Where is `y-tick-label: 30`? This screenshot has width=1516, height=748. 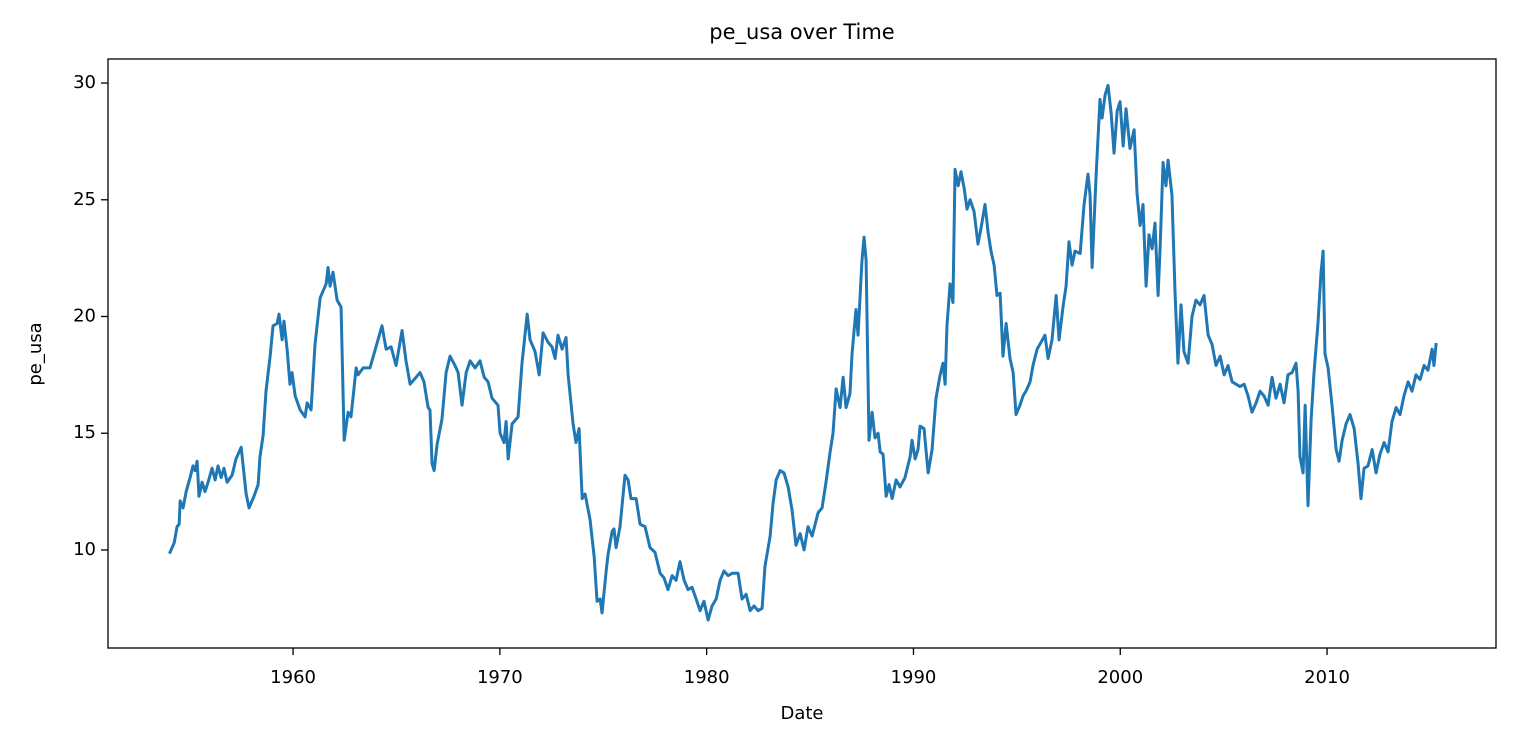 y-tick-label: 30 is located at coordinates (84, 82).